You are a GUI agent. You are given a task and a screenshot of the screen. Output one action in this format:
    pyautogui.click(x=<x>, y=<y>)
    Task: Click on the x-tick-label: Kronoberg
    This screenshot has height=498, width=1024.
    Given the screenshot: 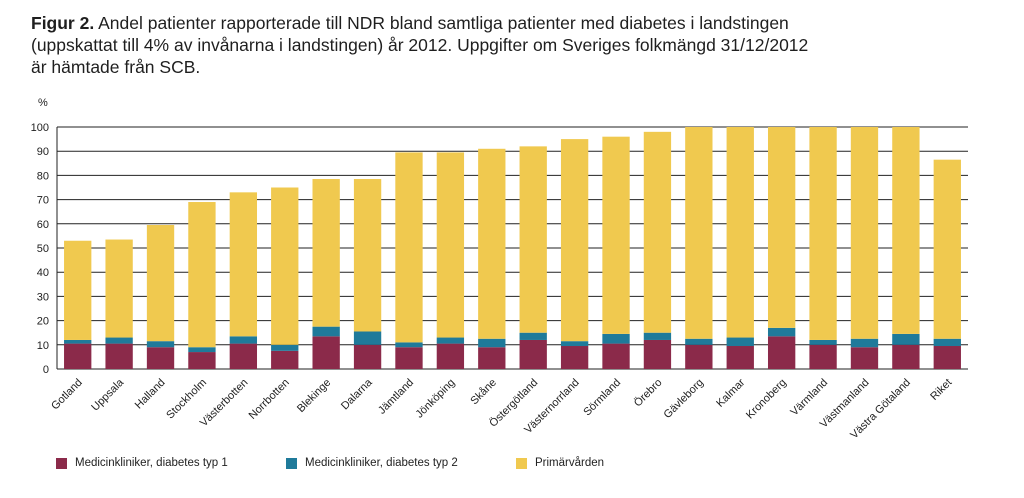 What is the action you would take?
    pyautogui.click(x=766, y=399)
    